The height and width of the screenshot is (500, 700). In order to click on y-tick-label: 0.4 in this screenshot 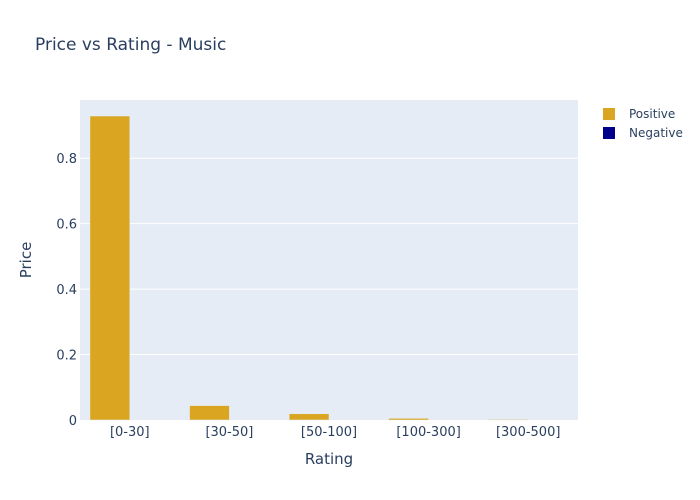, I will do `click(66, 290)`.